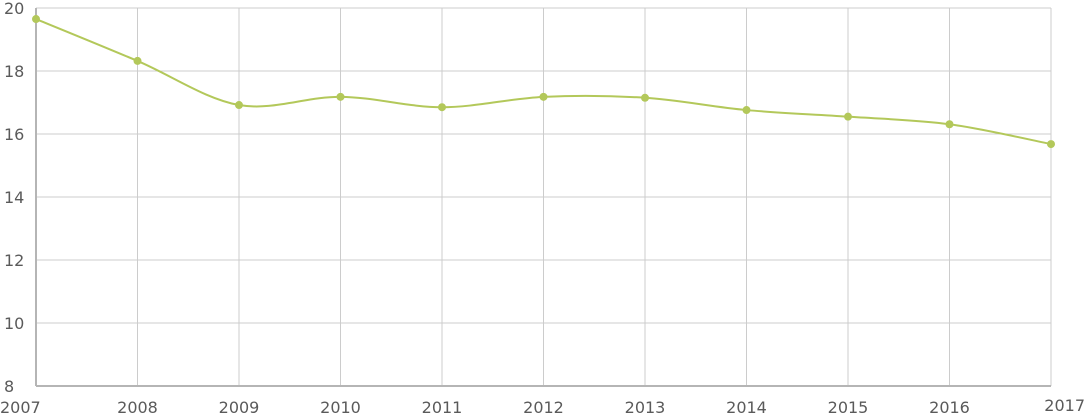 The image size is (1089, 420). Describe the element at coordinates (543, 407) in the screenshot. I see `x-tick-label: 2012` at that location.